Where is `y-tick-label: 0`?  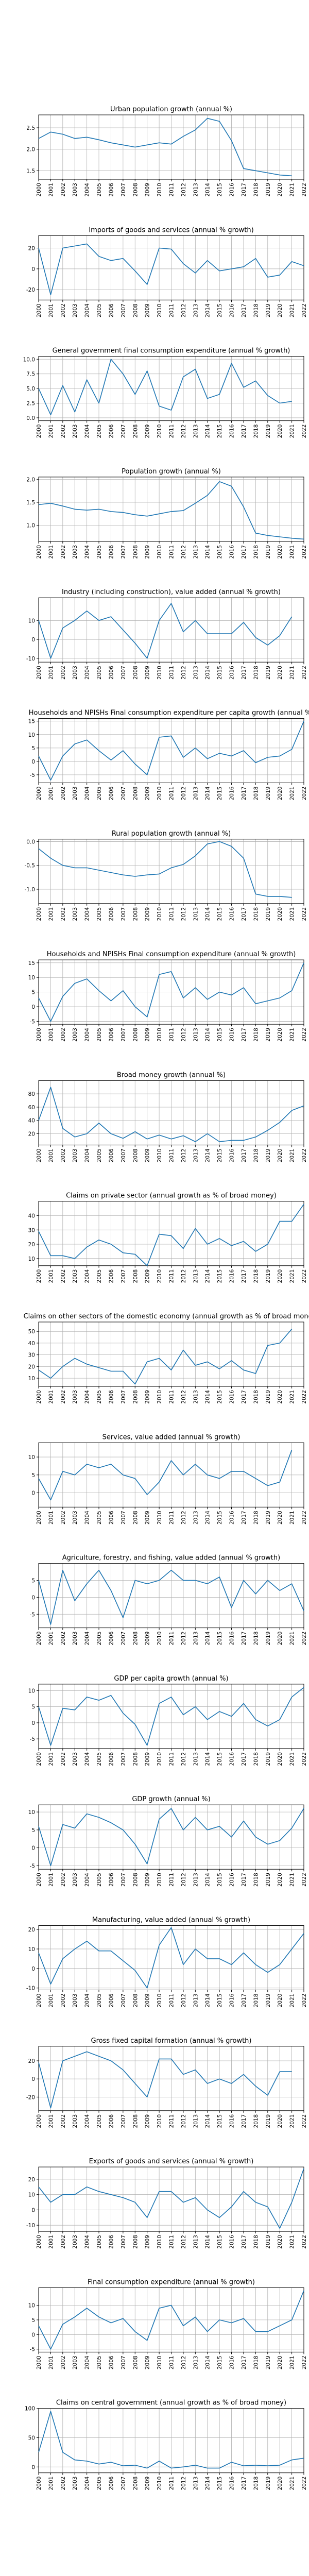
y-tick-label: 0 is located at coordinates (33, 1598).